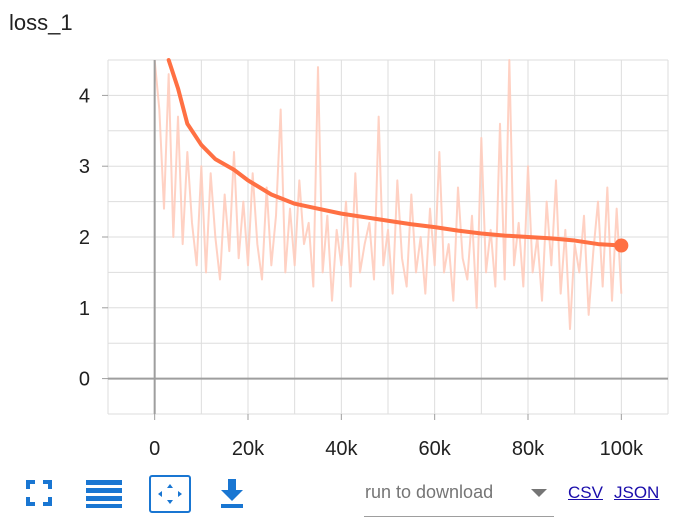 This screenshot has height=529, width=678. I want to click on fullscreen-icon, so click(39, 493).